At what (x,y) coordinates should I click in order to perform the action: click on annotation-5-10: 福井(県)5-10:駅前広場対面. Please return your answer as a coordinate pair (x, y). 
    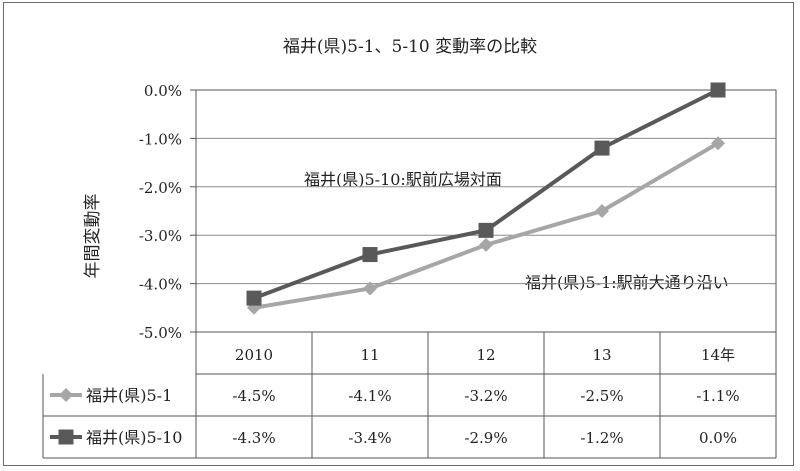
    Looking at the image, I should click on (403, 179).